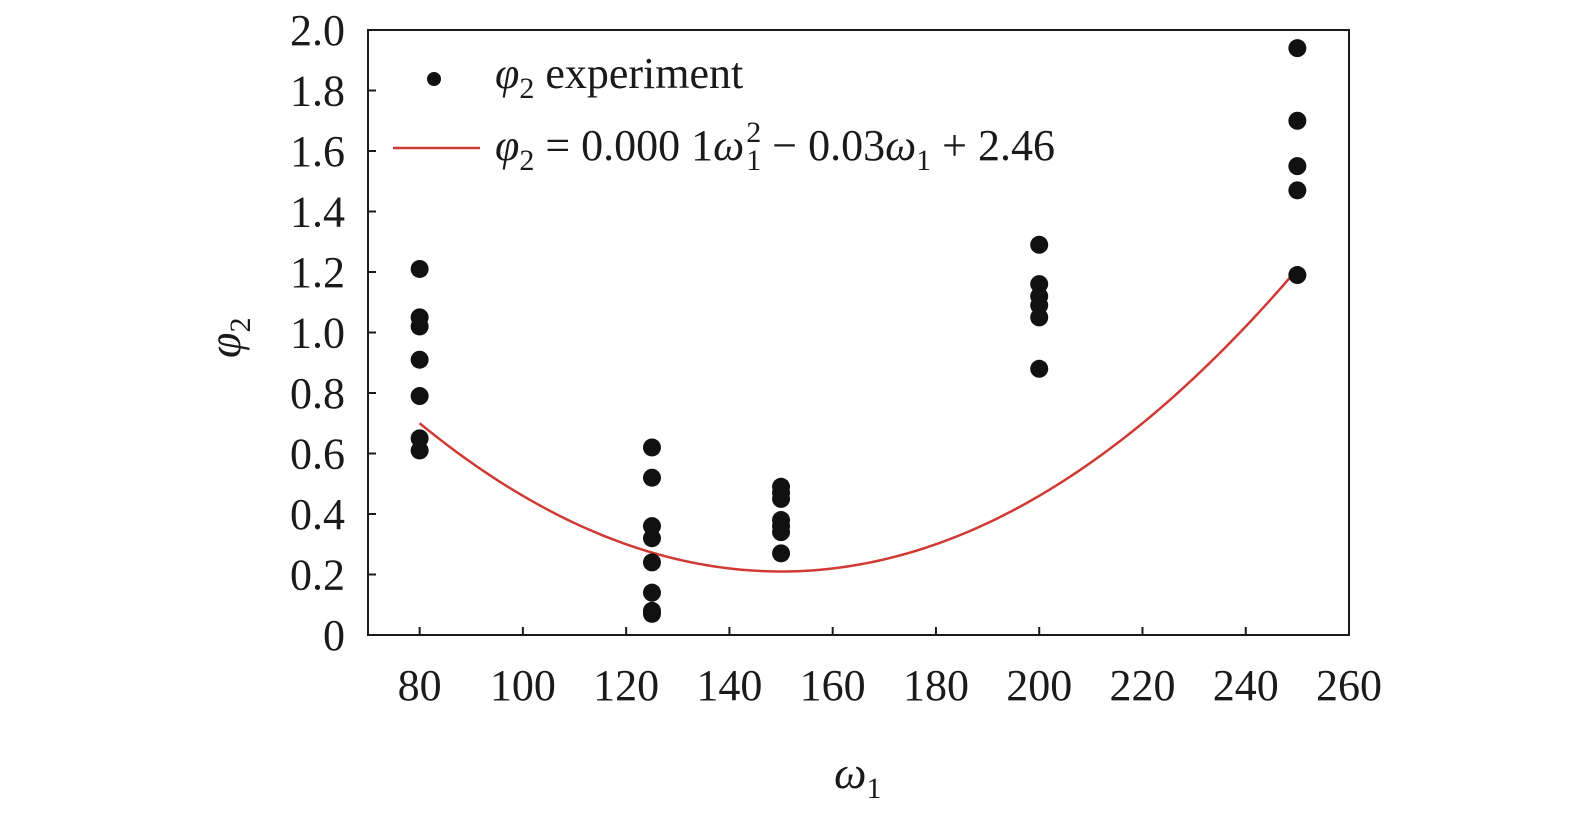  Describe the element at coordinates (1039, 685) in the screenshot. I see `x-tick-label: 200` at that location.